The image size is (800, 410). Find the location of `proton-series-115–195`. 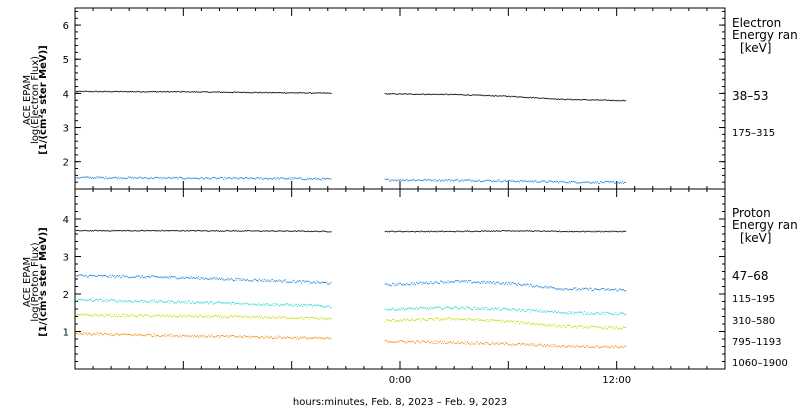

proton-series-115–195 is located at coordinates (351, 283).